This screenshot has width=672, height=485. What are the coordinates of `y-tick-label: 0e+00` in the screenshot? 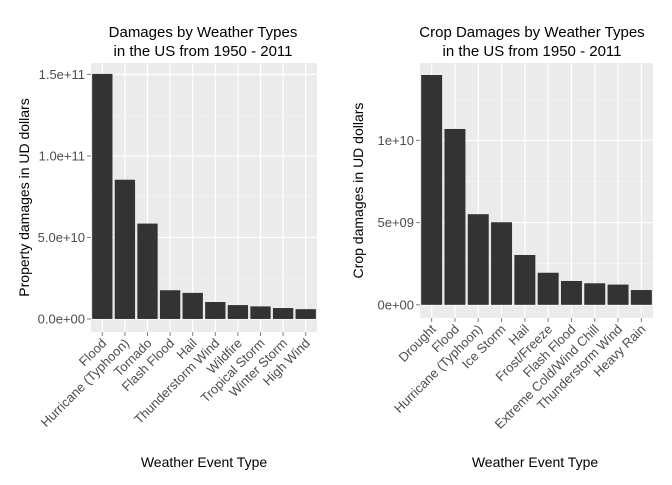 It's located at (395, 304).